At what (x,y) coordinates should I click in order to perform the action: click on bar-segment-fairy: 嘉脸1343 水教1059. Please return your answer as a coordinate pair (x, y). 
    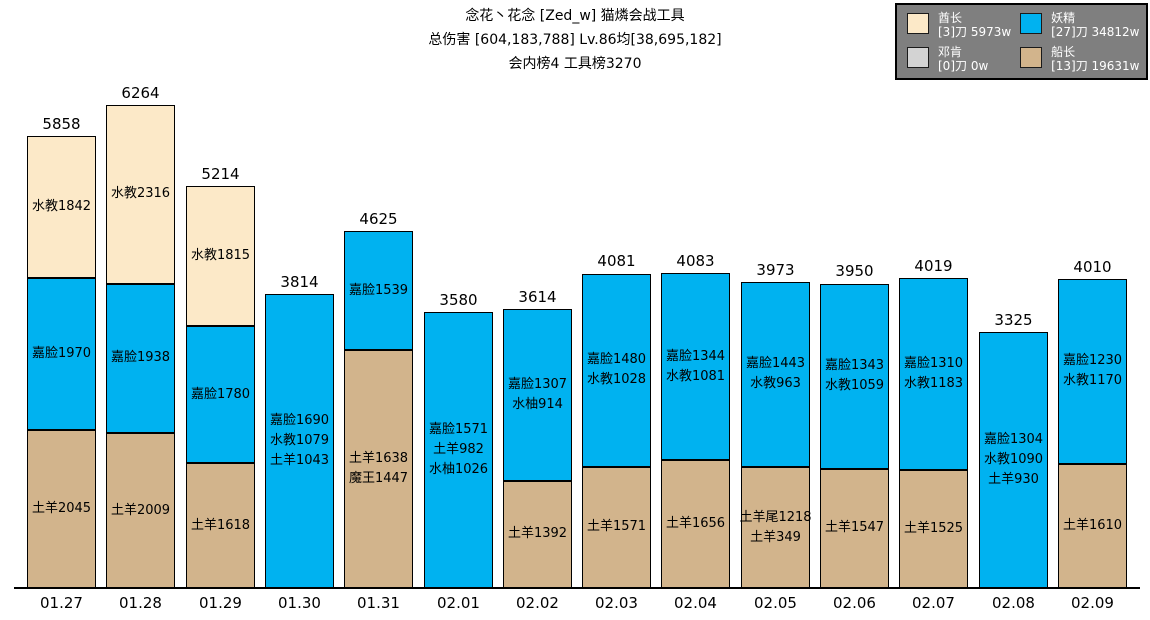
    Looking at the image, I should click on (854, 376).